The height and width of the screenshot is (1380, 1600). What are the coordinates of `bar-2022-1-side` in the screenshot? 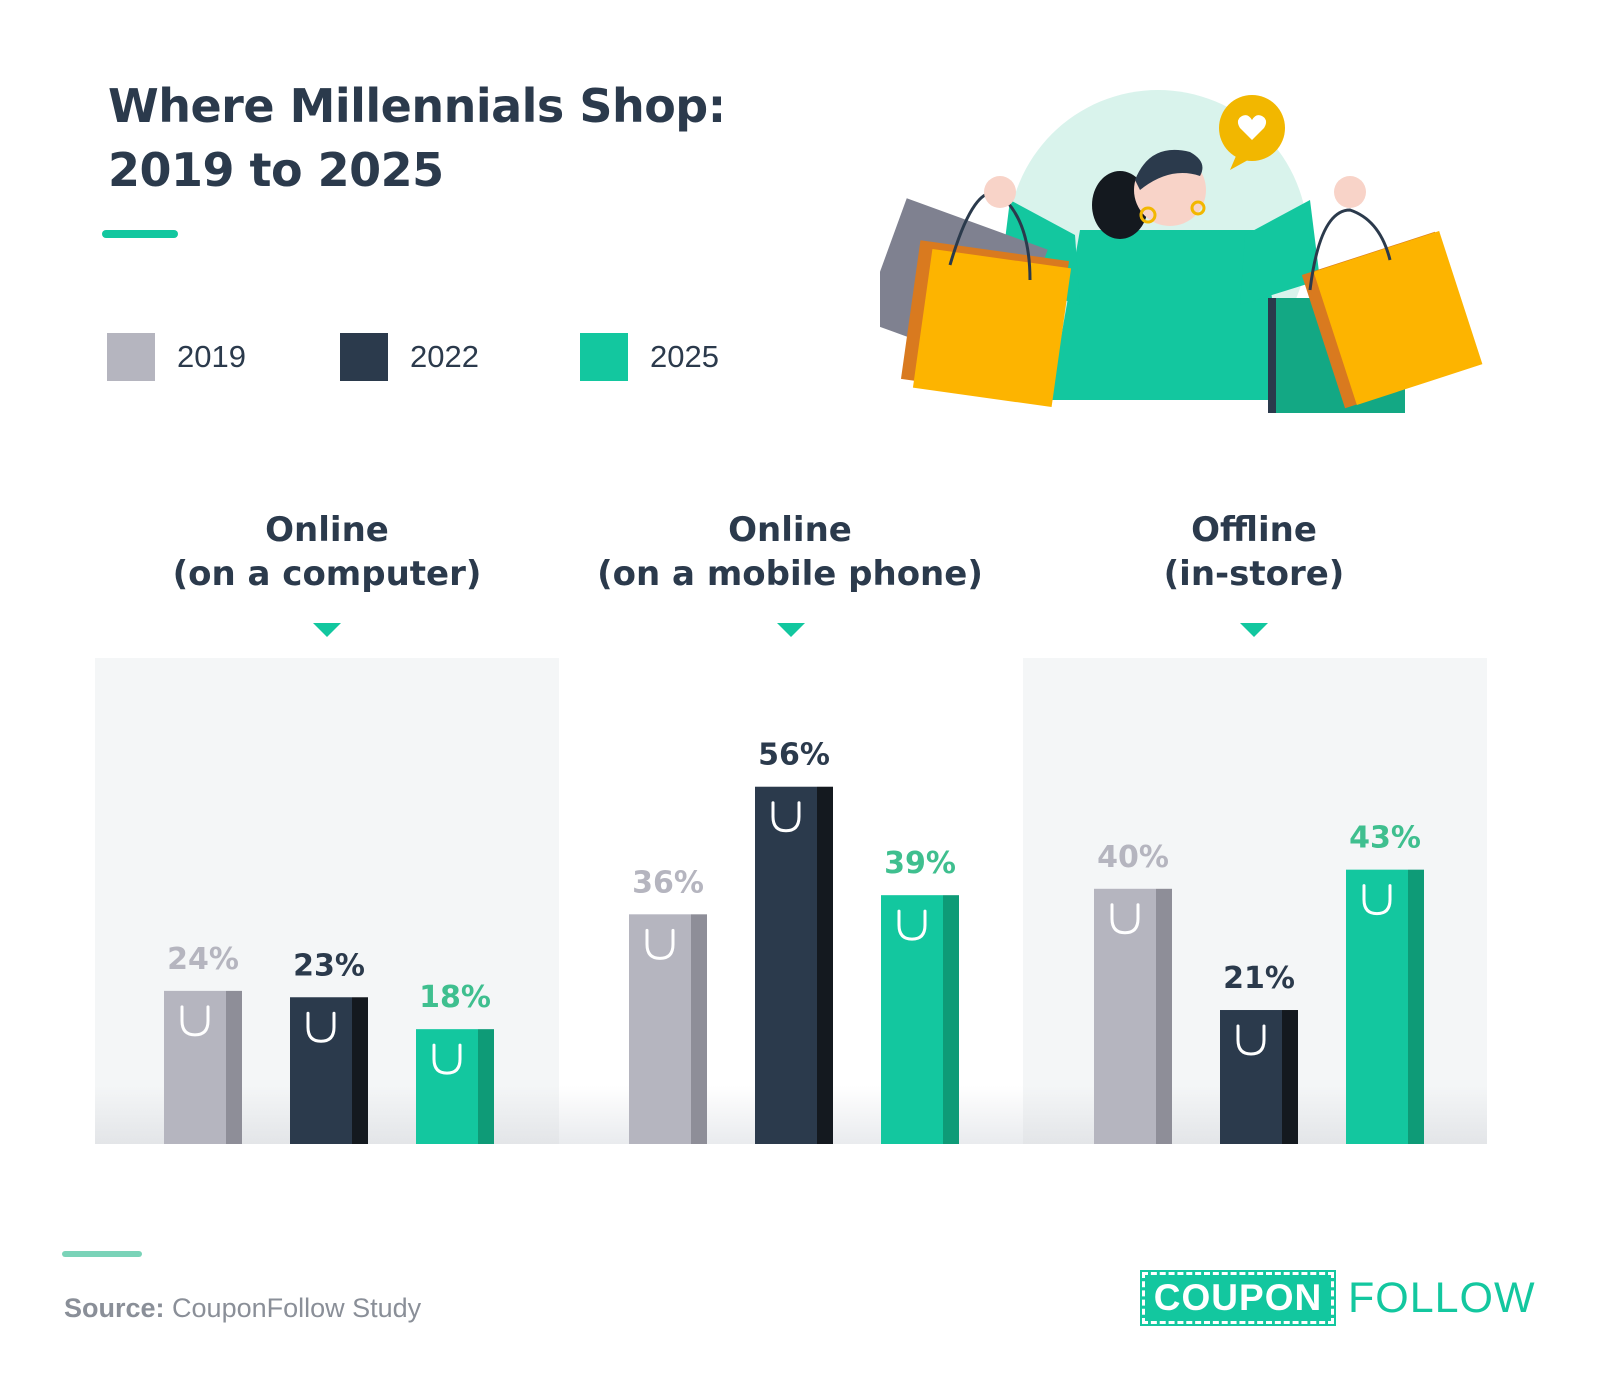 It's located at (825, 965).